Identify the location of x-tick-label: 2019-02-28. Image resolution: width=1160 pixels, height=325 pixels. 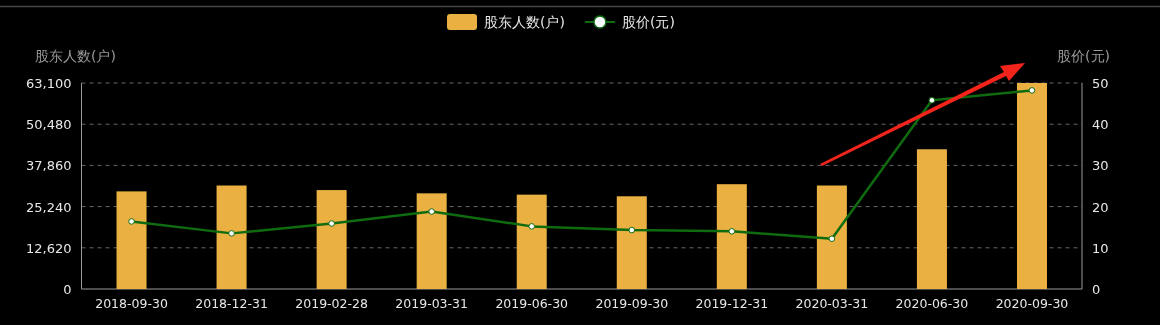
(331, 303).